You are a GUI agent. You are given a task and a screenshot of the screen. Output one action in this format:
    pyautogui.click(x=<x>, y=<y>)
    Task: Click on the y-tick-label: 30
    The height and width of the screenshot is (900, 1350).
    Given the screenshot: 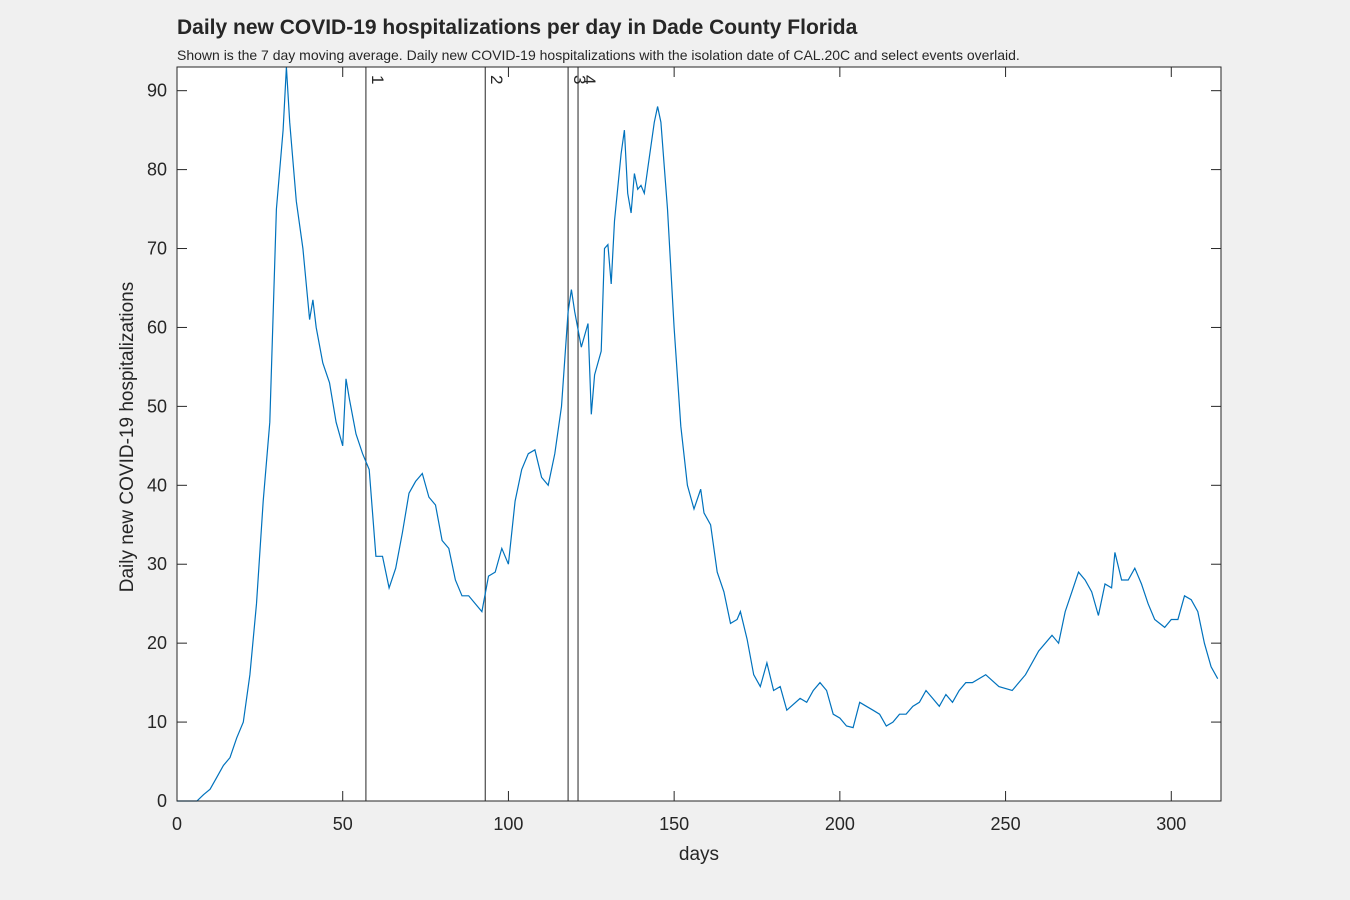 What is the action you would take?
    pyautogui.click(x=157, y=564)
    